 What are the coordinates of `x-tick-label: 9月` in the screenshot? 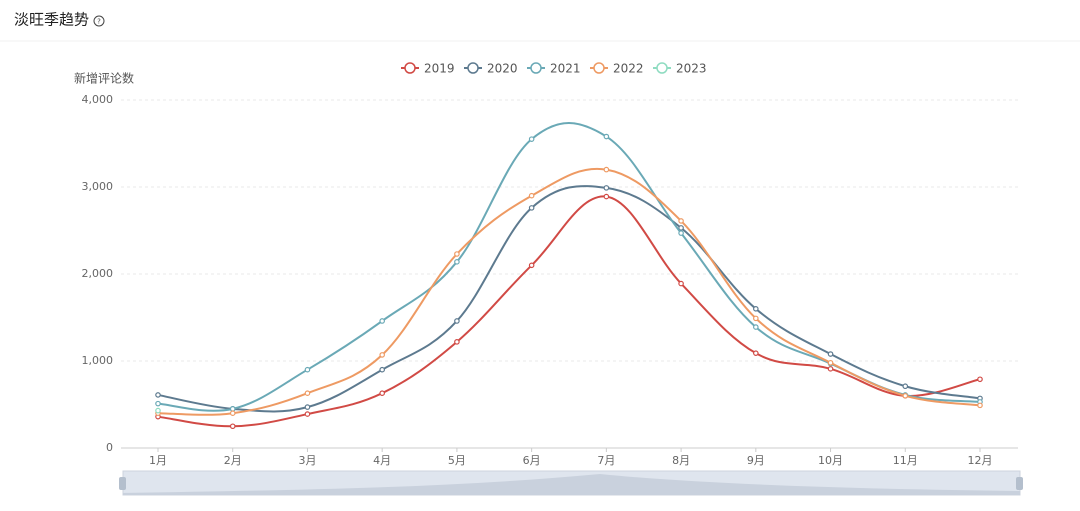 It's located at (756, 460).